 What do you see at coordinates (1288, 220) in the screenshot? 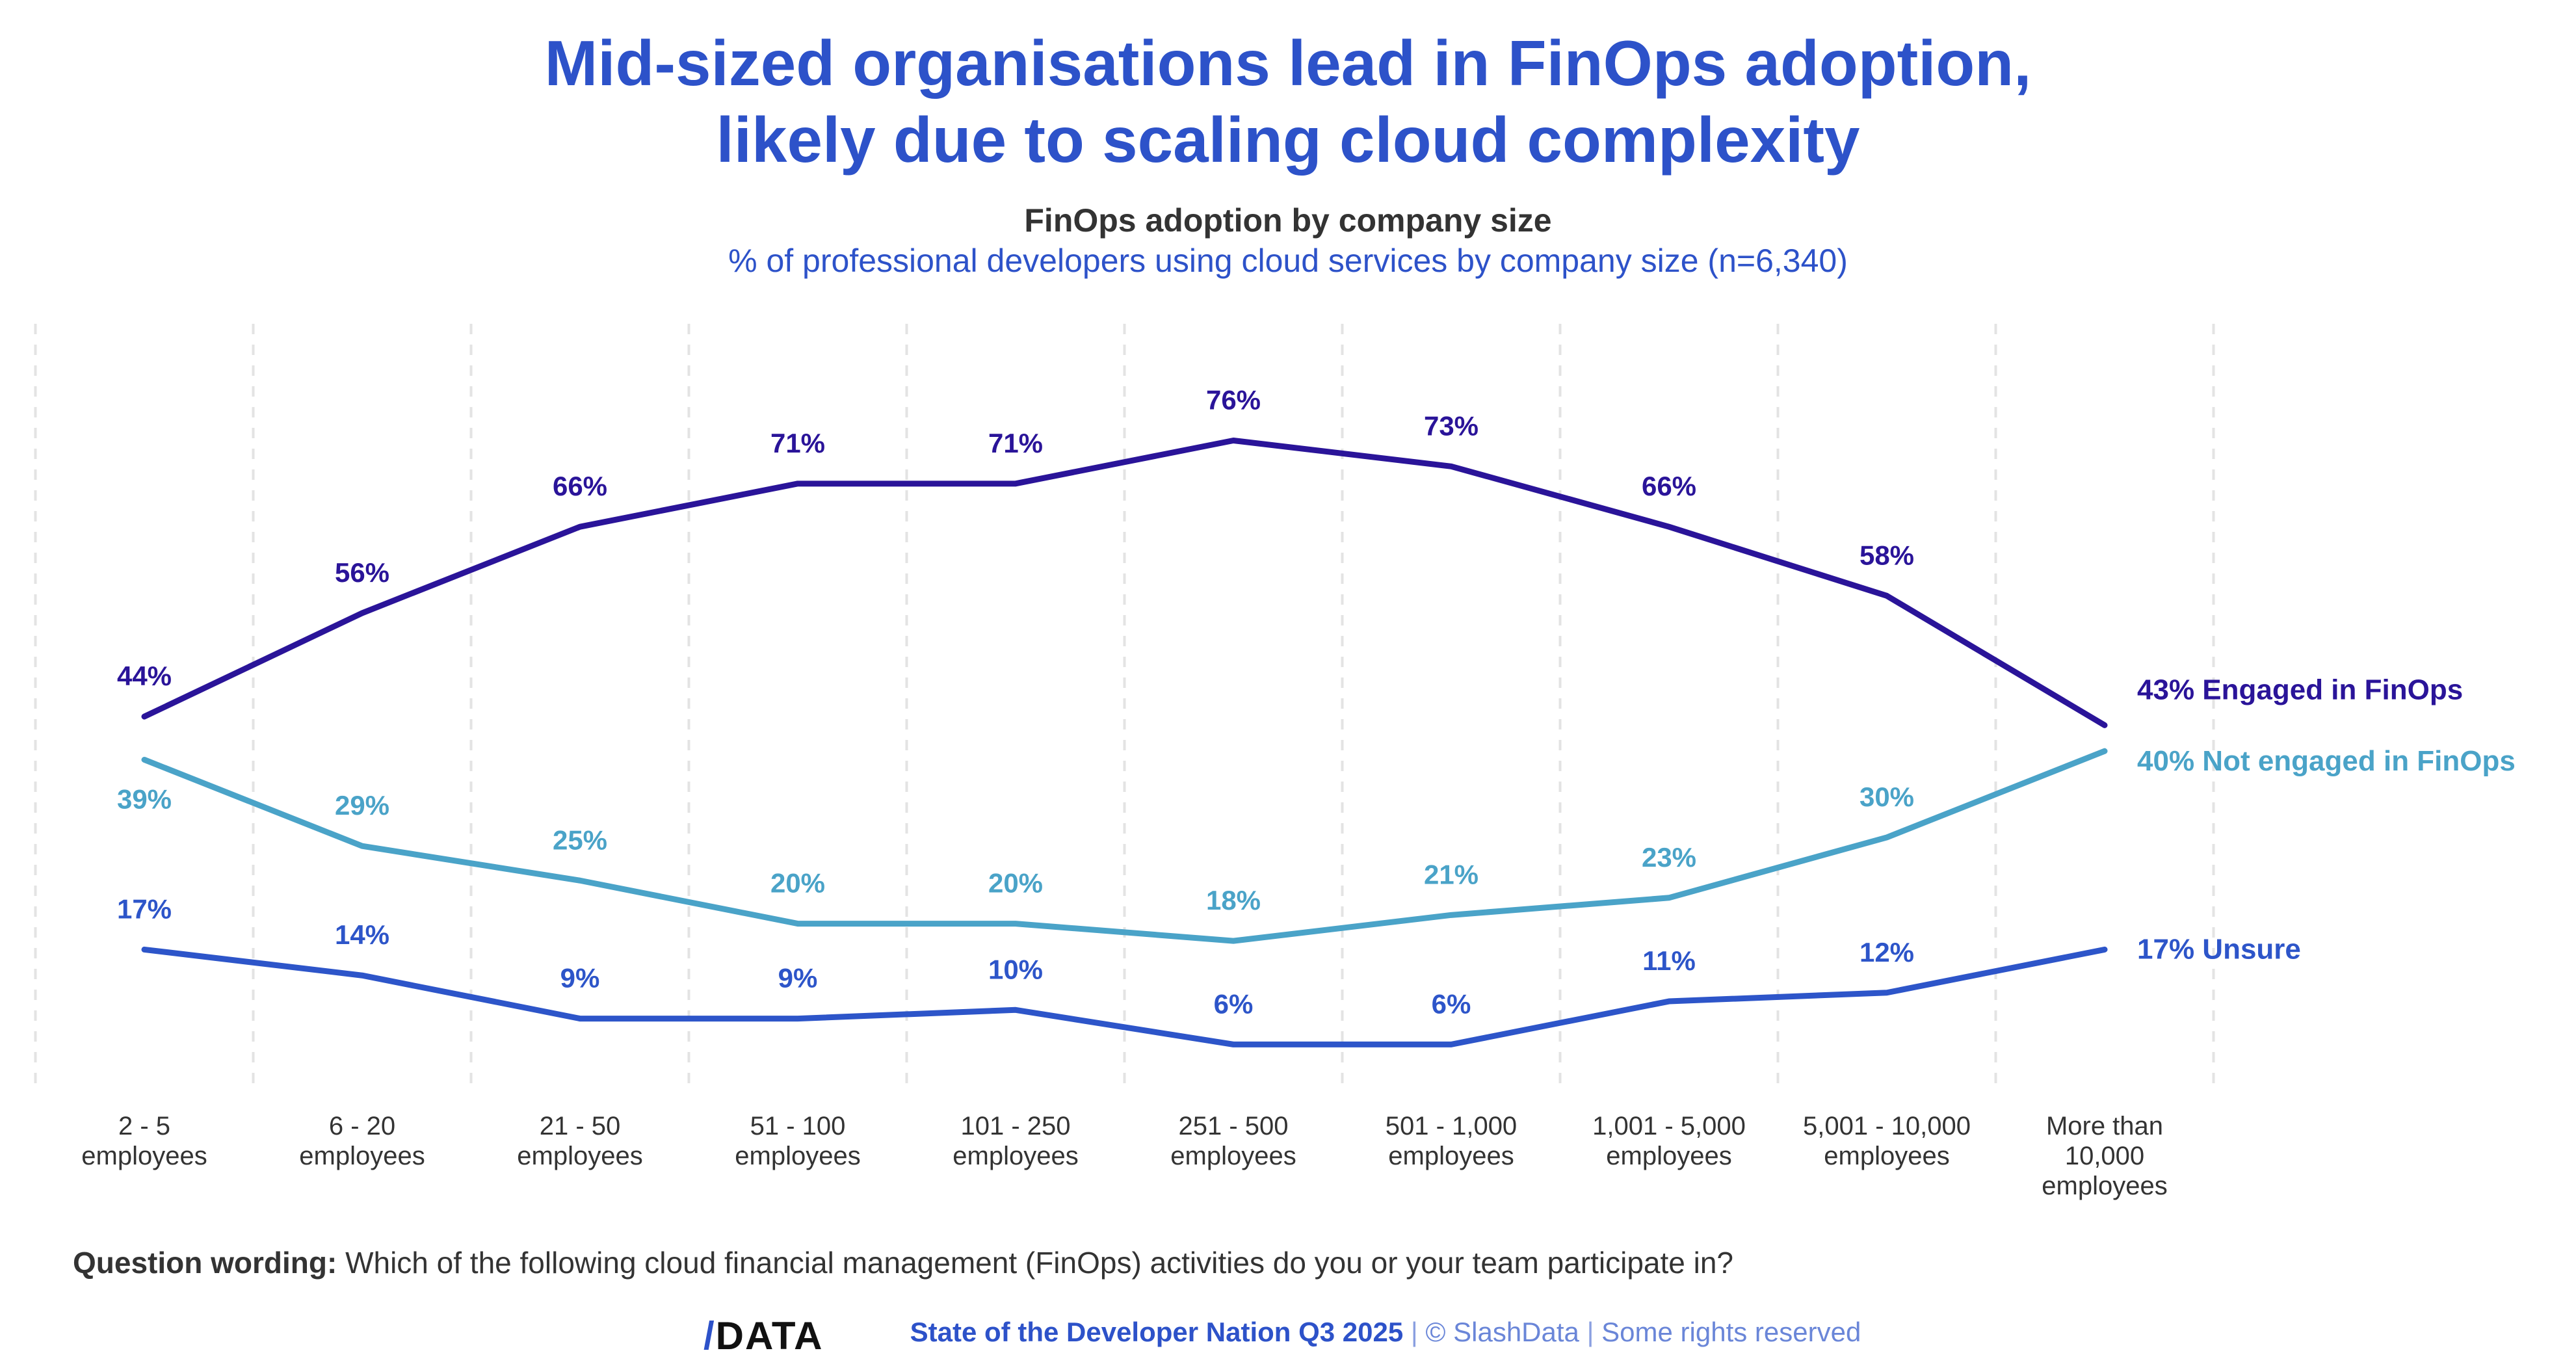
I see `chart-subtitle: FinOps adoption by company size` at bounding box center [1288, 220].